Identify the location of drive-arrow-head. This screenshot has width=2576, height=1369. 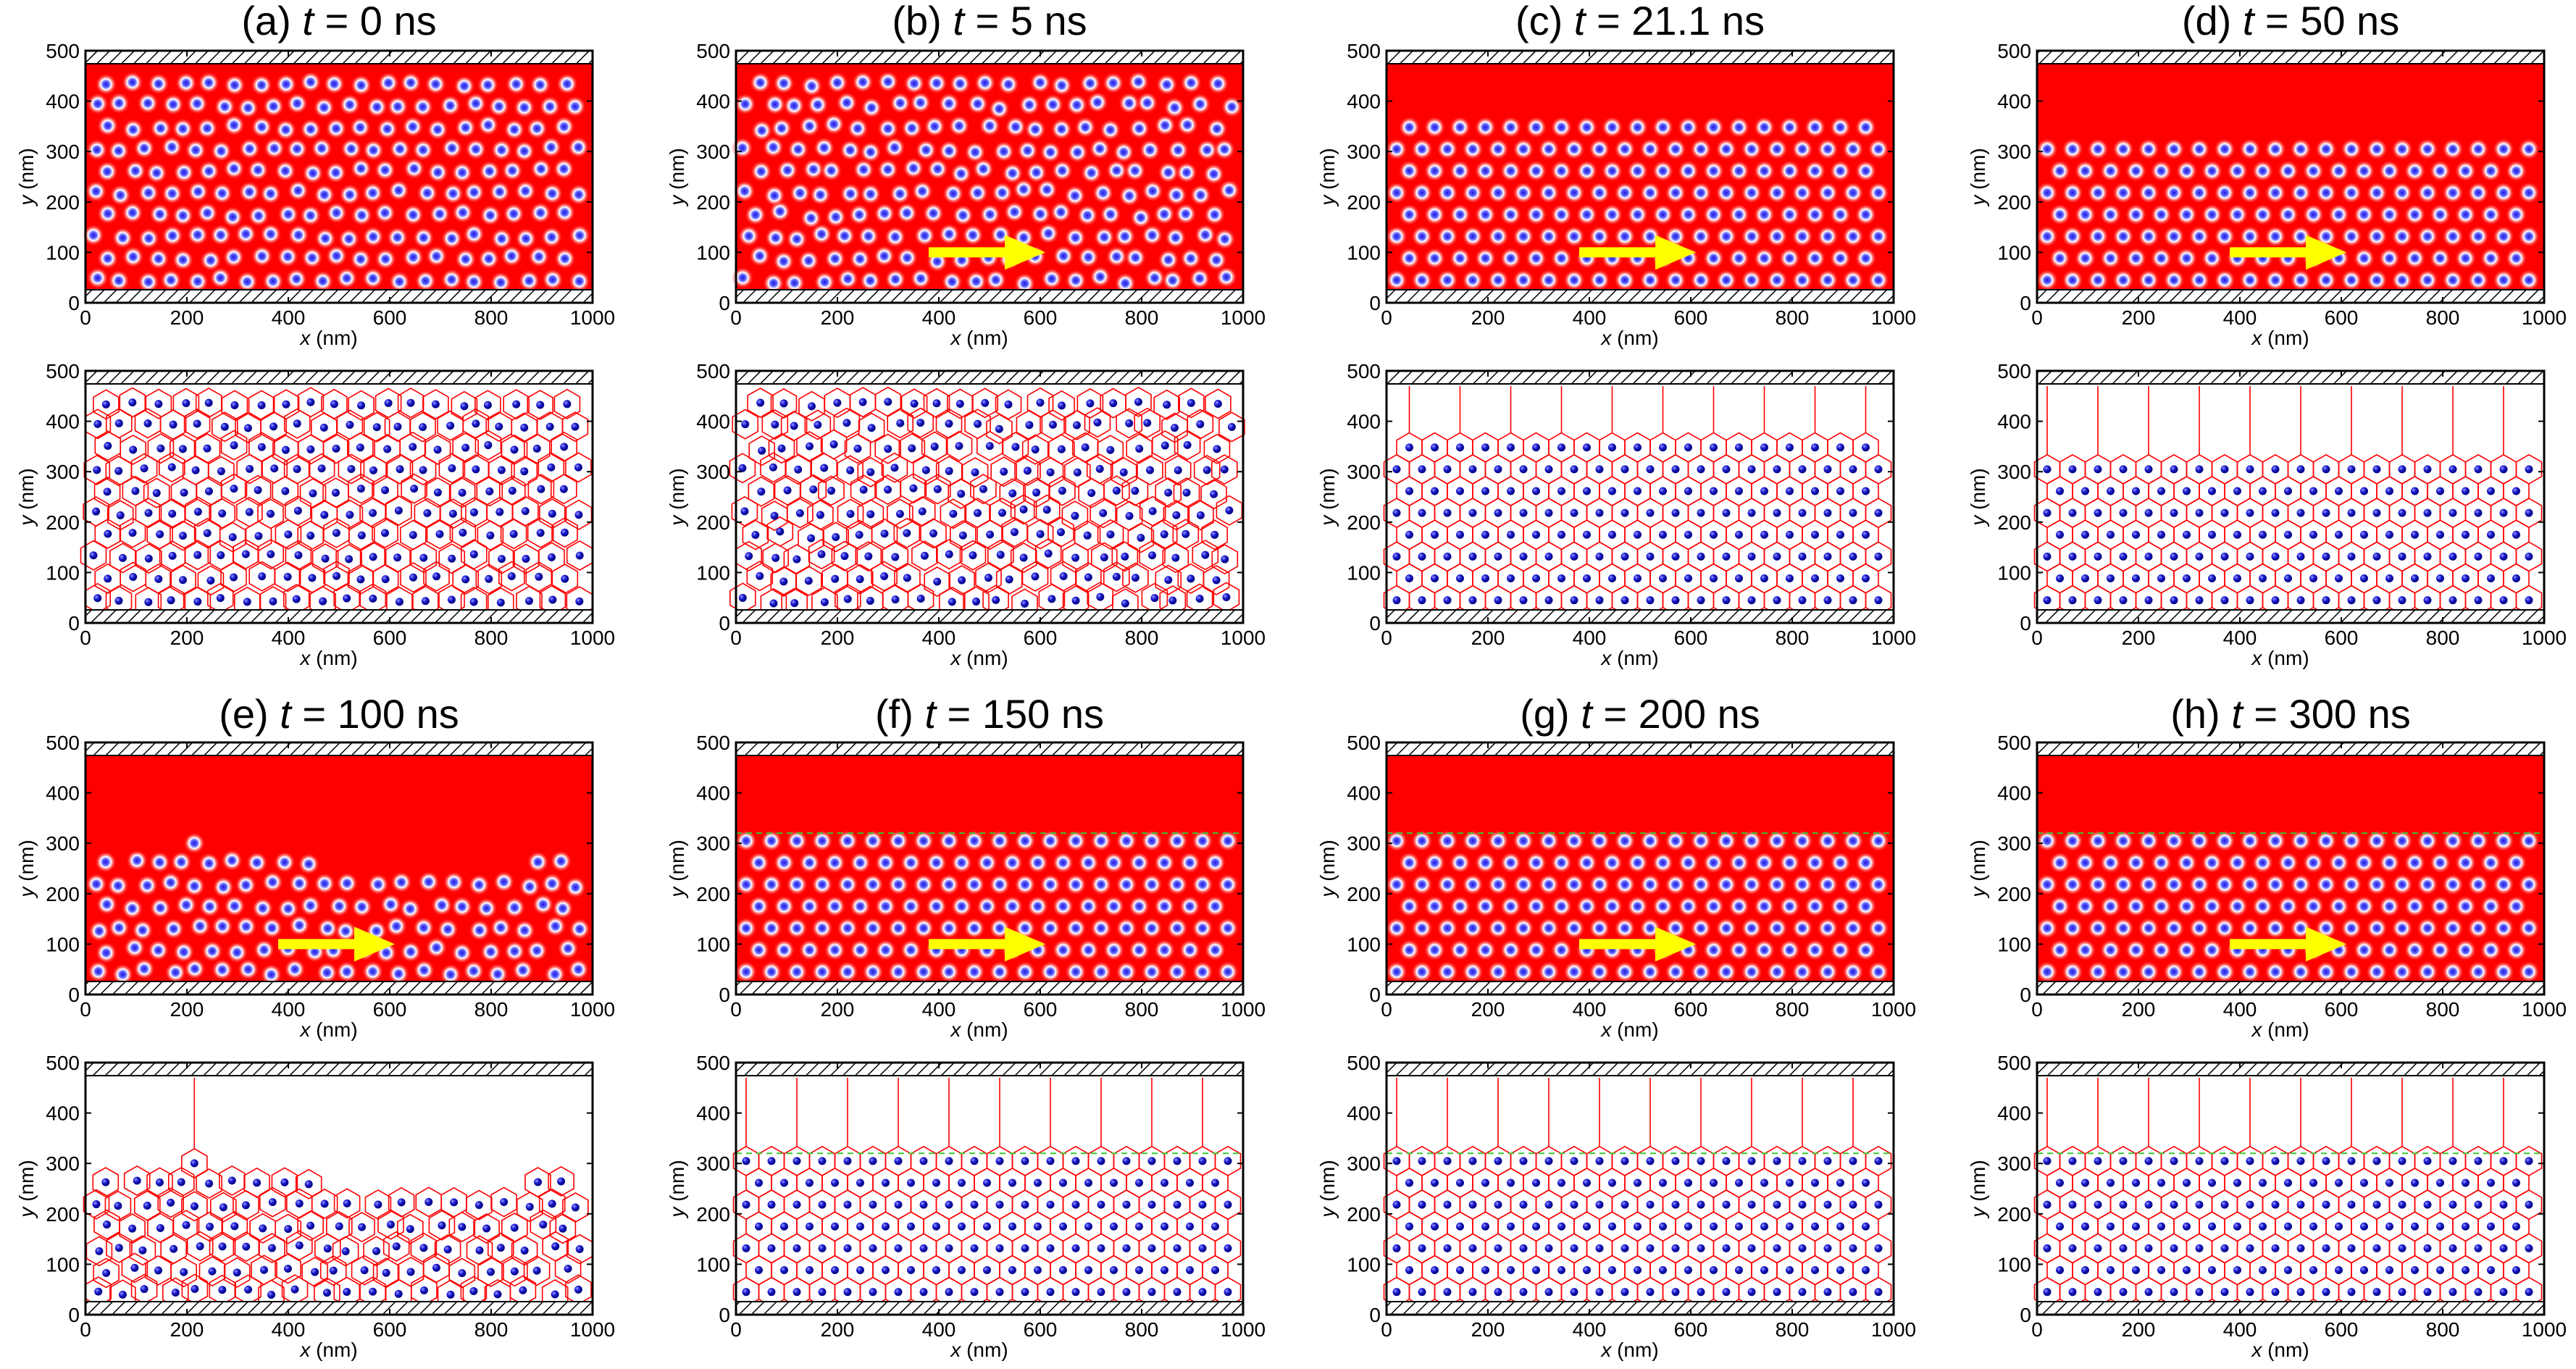
(374, 944).